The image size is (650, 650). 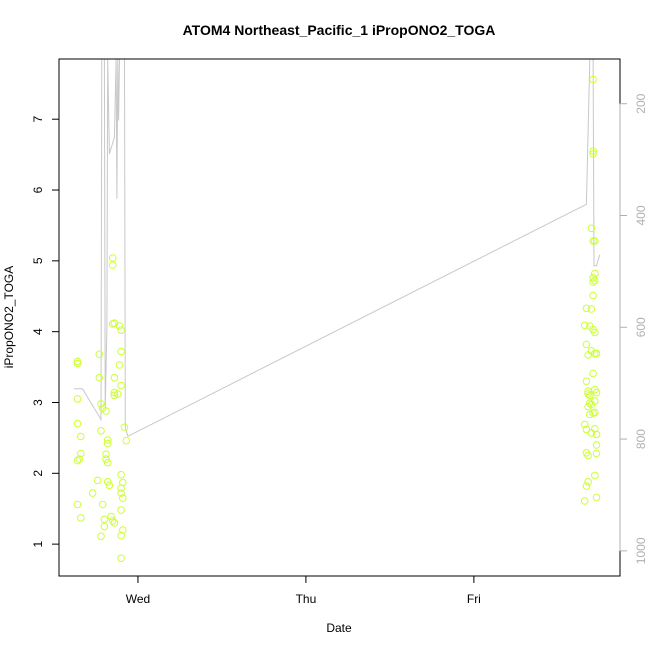 What do you see at coordinates (641, 103) in the screenshot?
I see `right-tick-label: 200` at bounding box center [641, 103].